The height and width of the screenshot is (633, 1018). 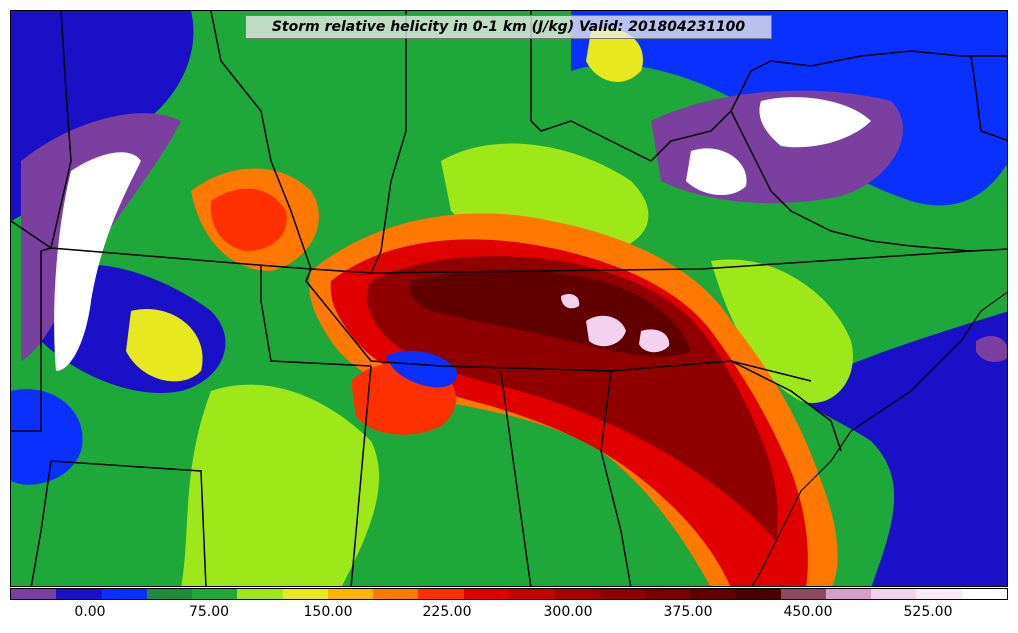 What do you see at coordinates (614, 55) in the screenshot?
I see `yellow-patch-north` at bounding box center [614, 55].